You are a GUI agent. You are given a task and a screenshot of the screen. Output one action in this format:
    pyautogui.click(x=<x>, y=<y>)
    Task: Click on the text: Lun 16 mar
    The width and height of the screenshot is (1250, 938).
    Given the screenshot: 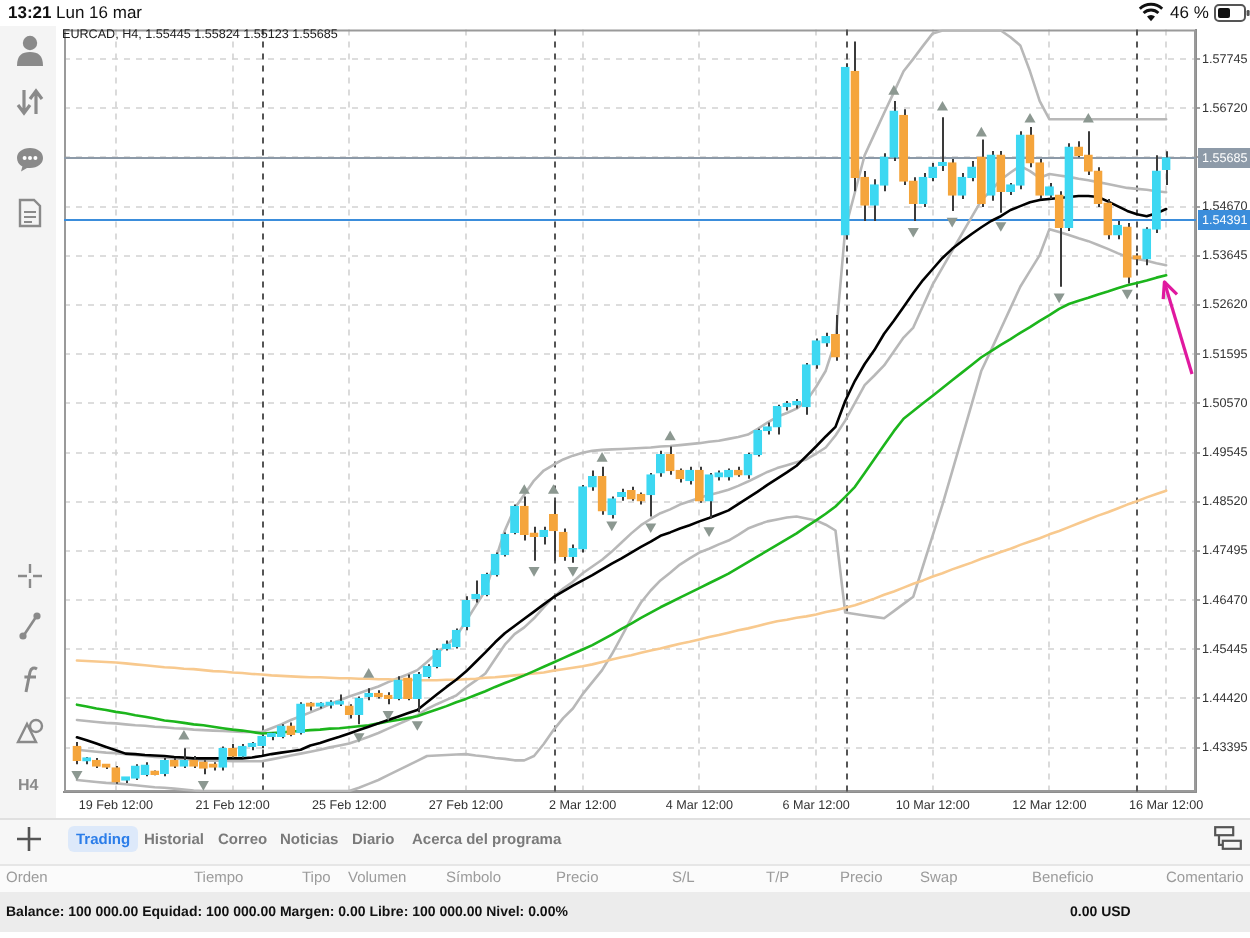 What is the action you would take?
    pyautogui.click(x=99, y=11)
    